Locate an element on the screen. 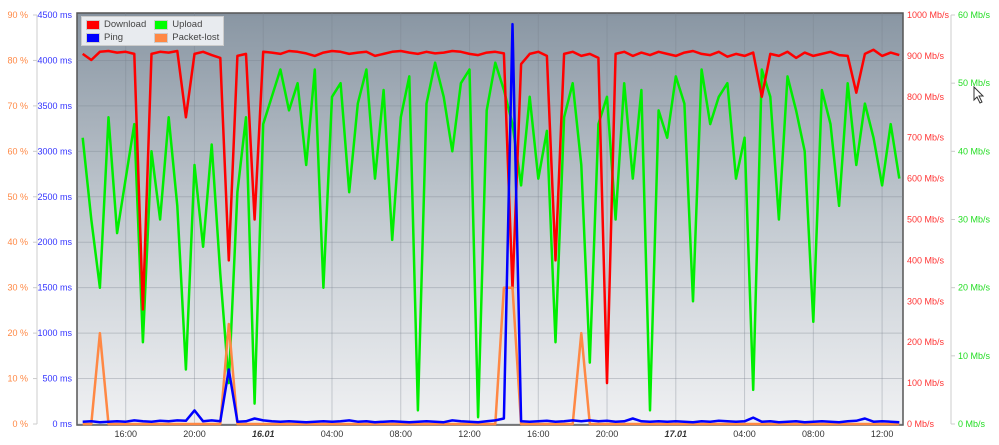  legend-label: Ping is located at coordinates (114, 37).